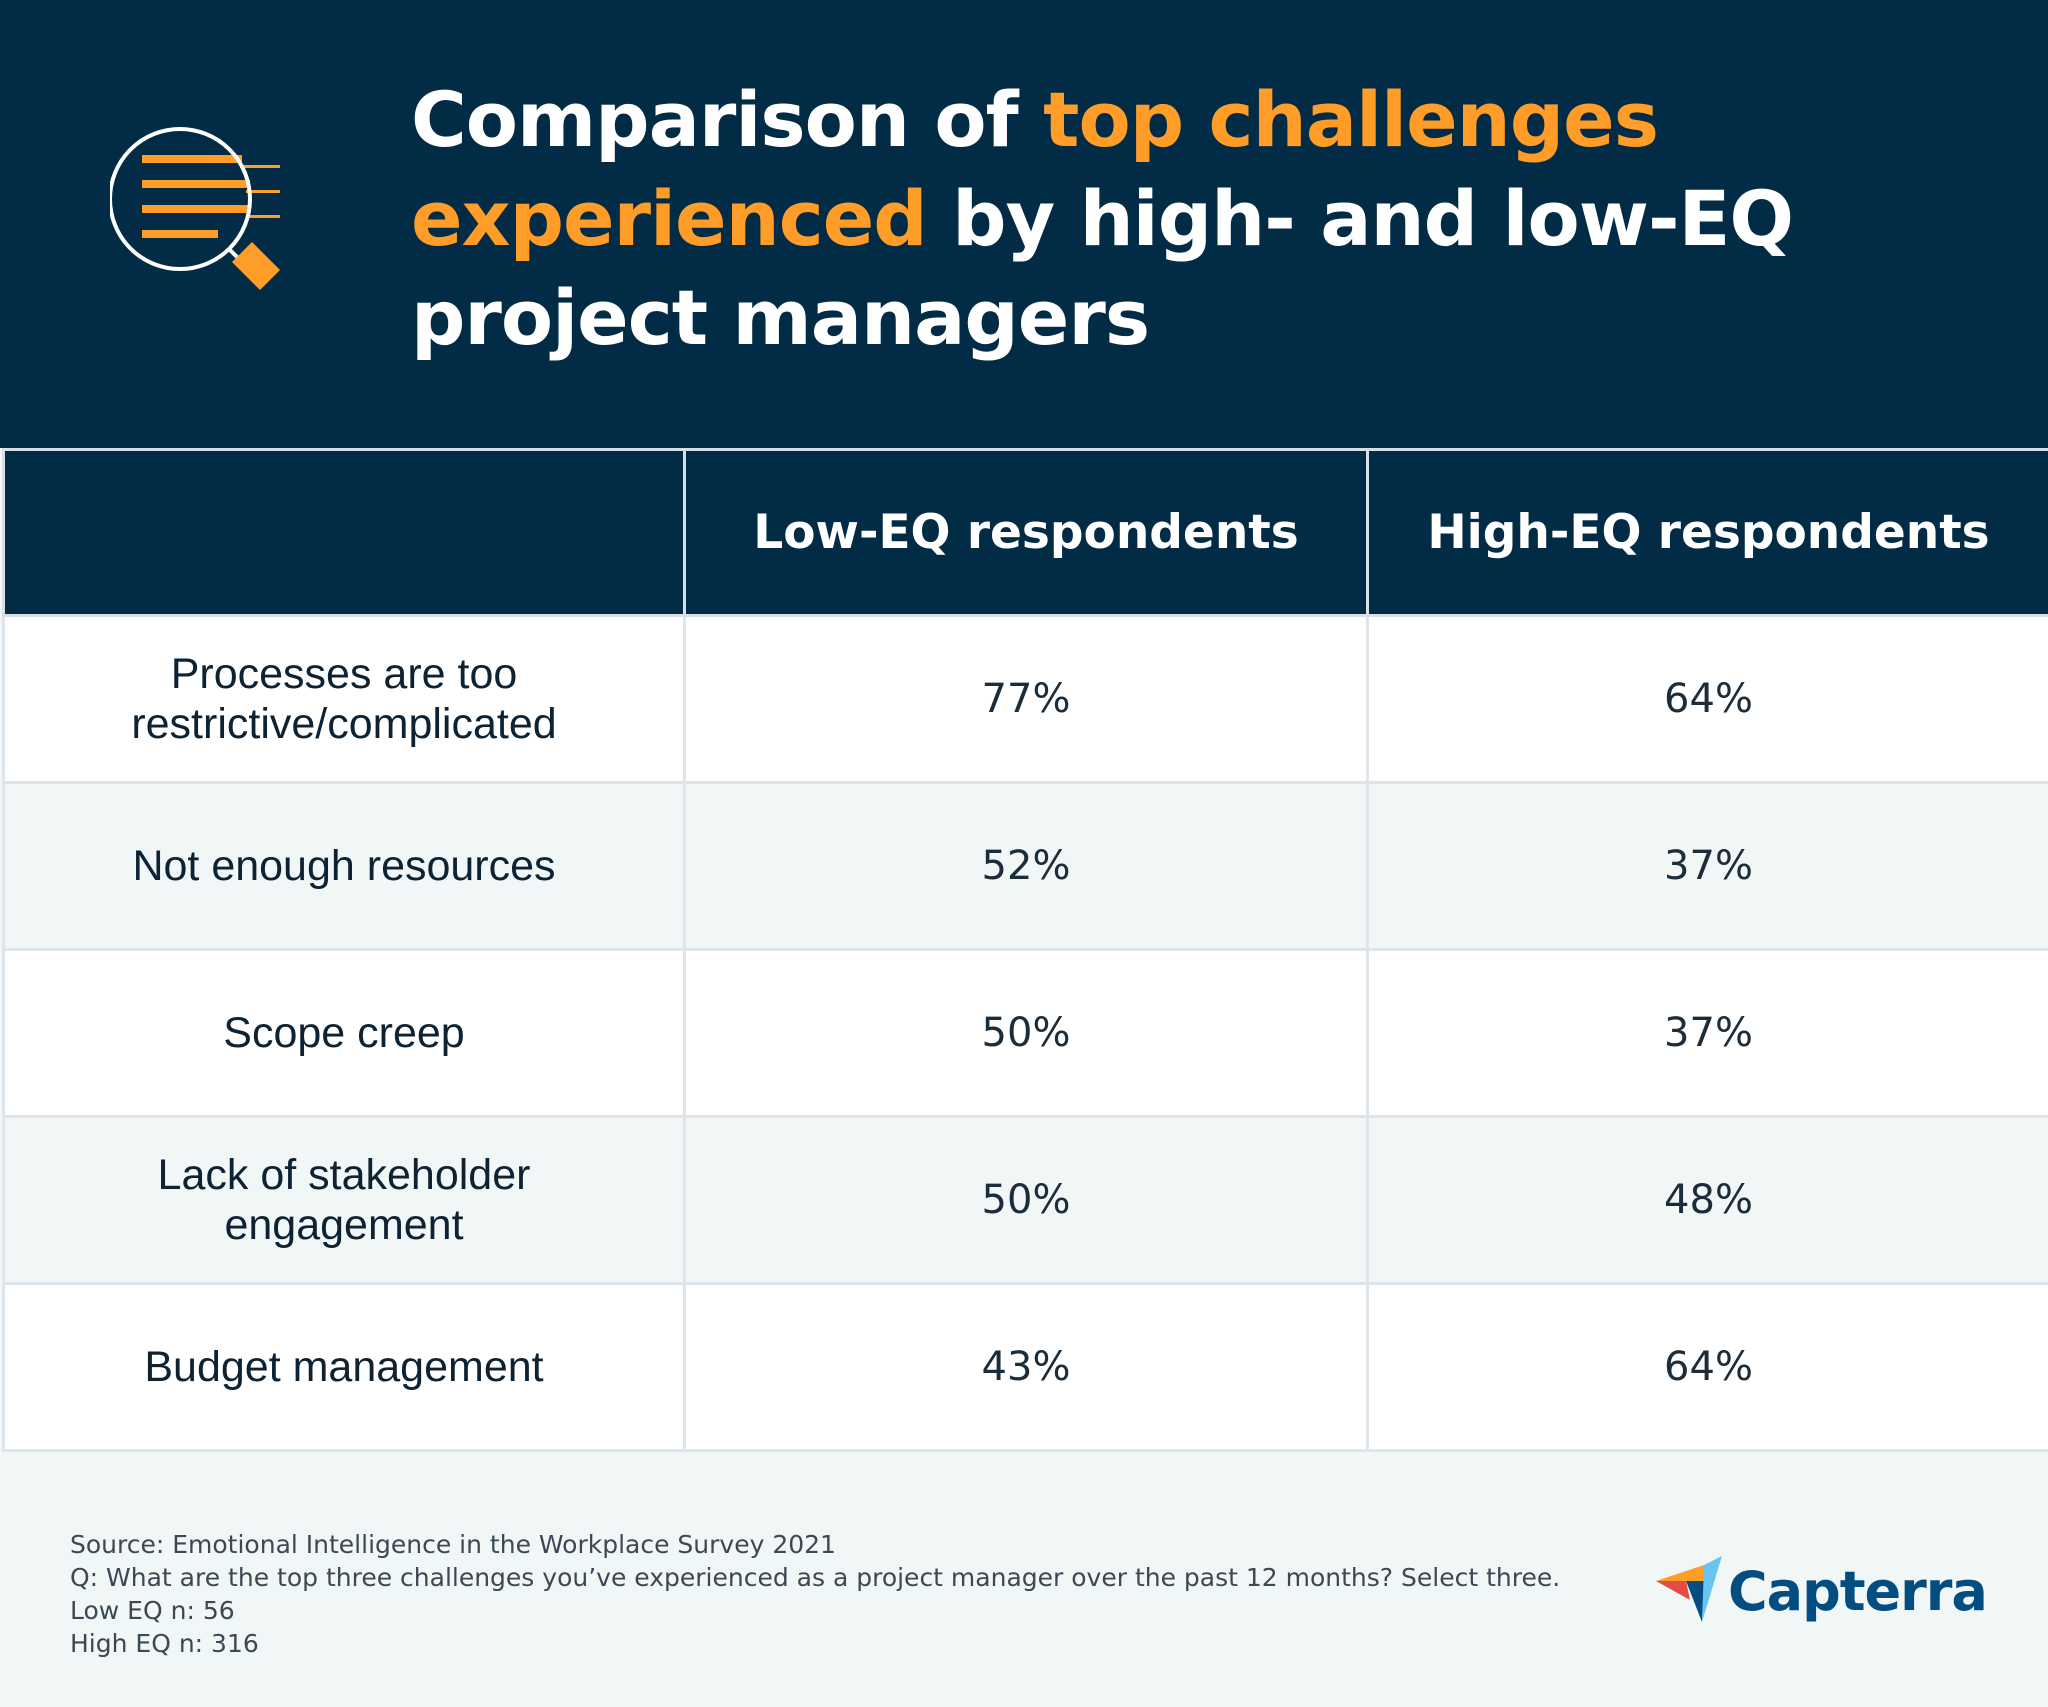 Image resolution: width=2048 pixels, height=1707 pixels. Describe the element at coordinates (1707, 532) in the screenshot. I see `column-header-high-eq: High-EQ respondents` at that location.